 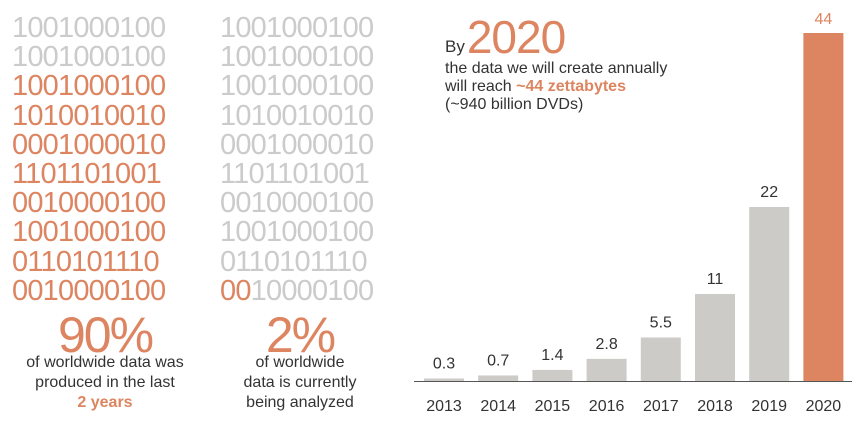 What do you see at coordinates (715, 406) in the screenshot?
I see `x-tick-label: 2018` at bounding box center [715, 406].